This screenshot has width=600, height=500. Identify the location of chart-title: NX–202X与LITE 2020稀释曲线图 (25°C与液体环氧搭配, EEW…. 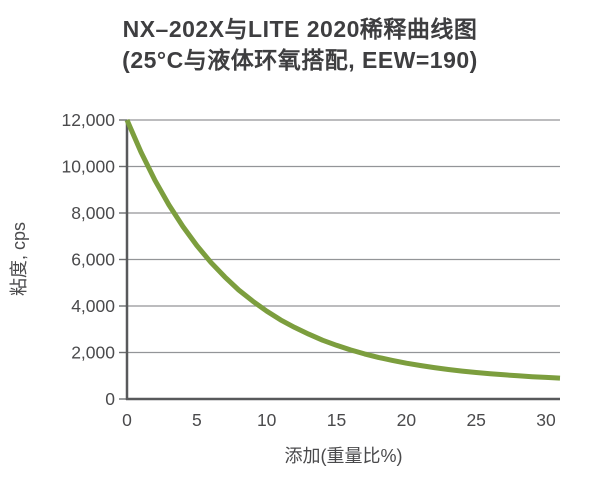
(300, 45).